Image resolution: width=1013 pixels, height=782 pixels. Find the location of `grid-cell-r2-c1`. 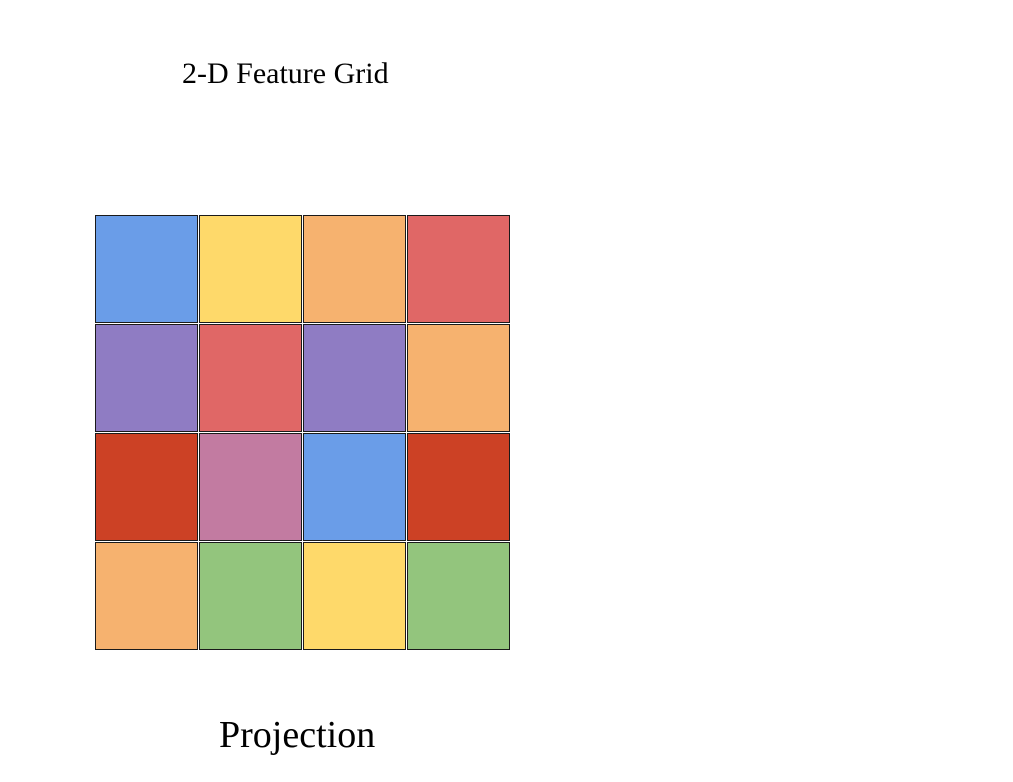

grid-cell-r2-c1 is located at coordinates (146, 378).